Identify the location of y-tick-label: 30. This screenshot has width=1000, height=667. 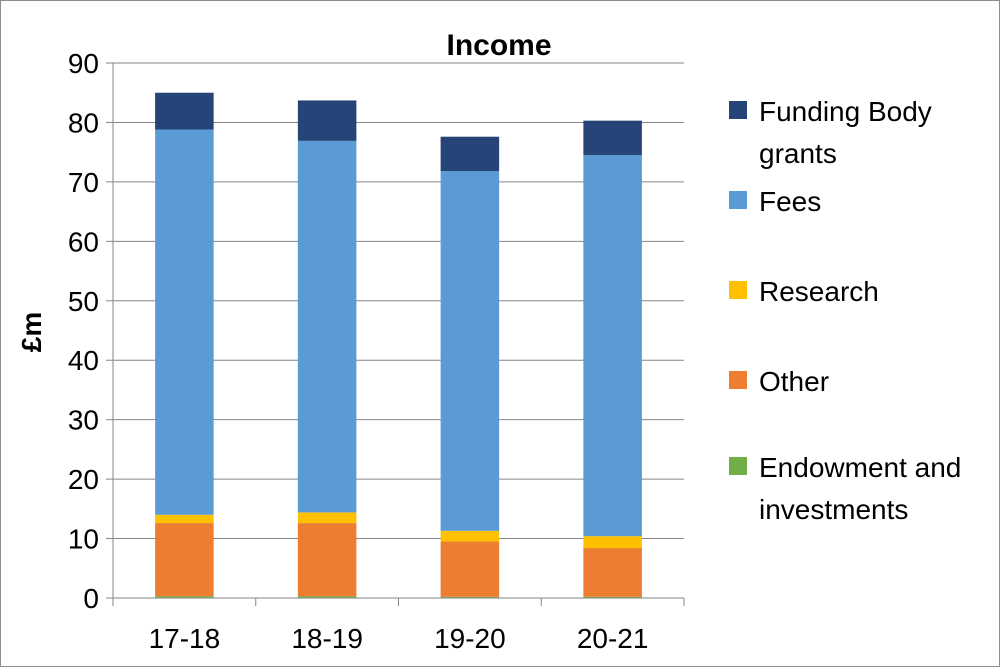
(83, 420).